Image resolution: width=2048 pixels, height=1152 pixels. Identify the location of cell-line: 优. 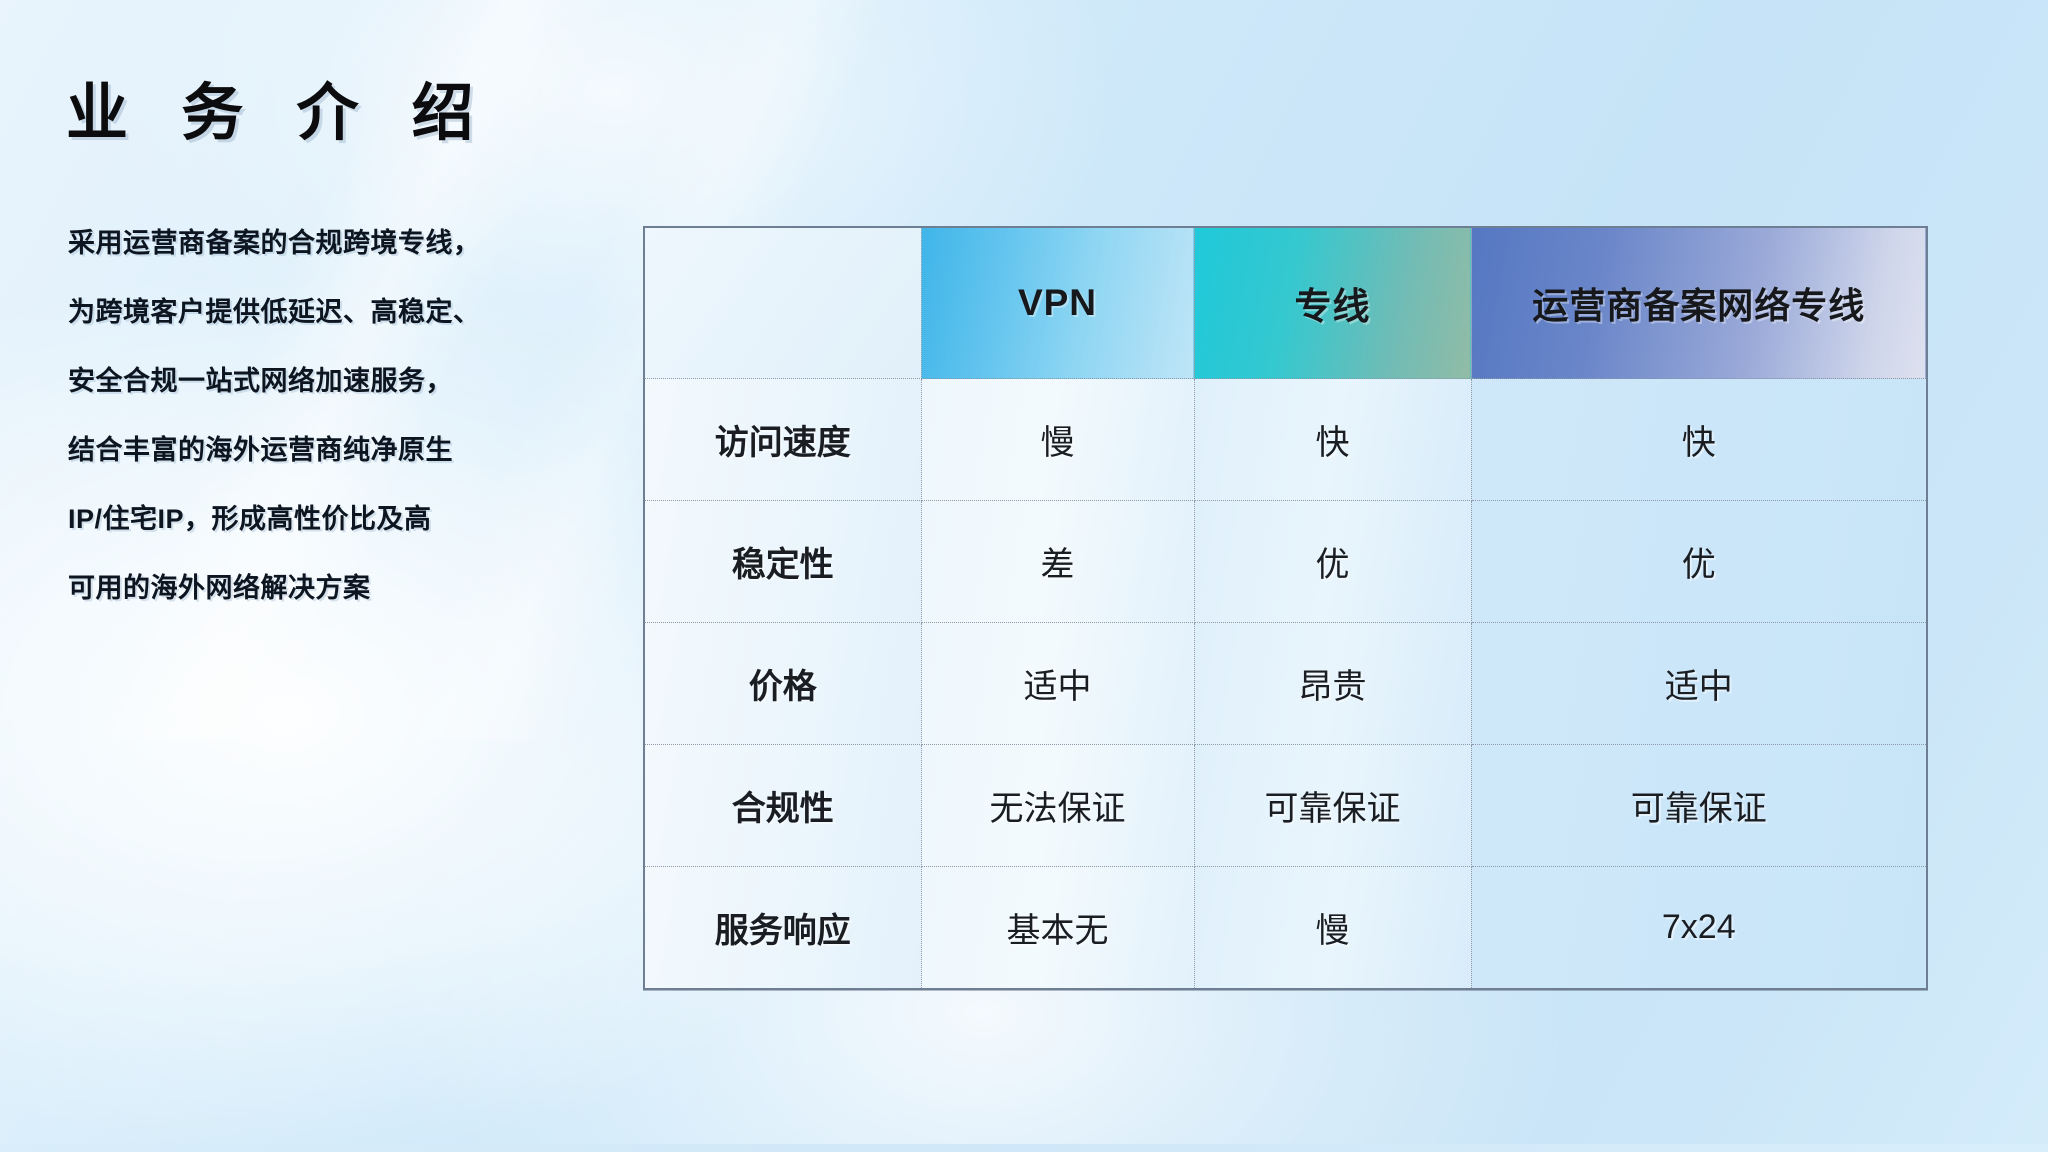
(1332, 561).